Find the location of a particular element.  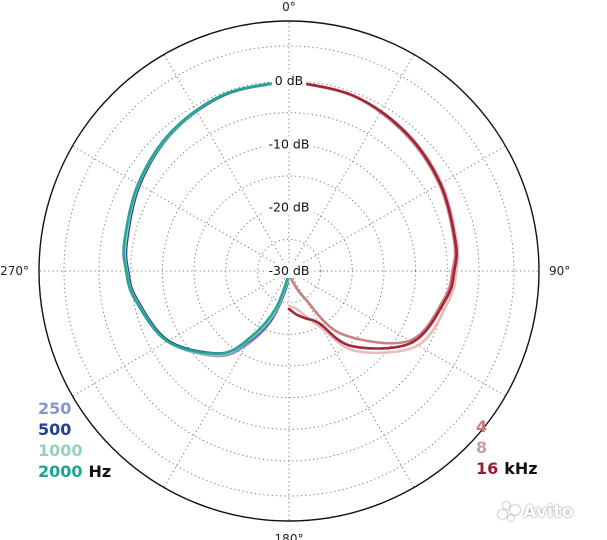

series-line-16-khz is located at coordinates (372, 214).